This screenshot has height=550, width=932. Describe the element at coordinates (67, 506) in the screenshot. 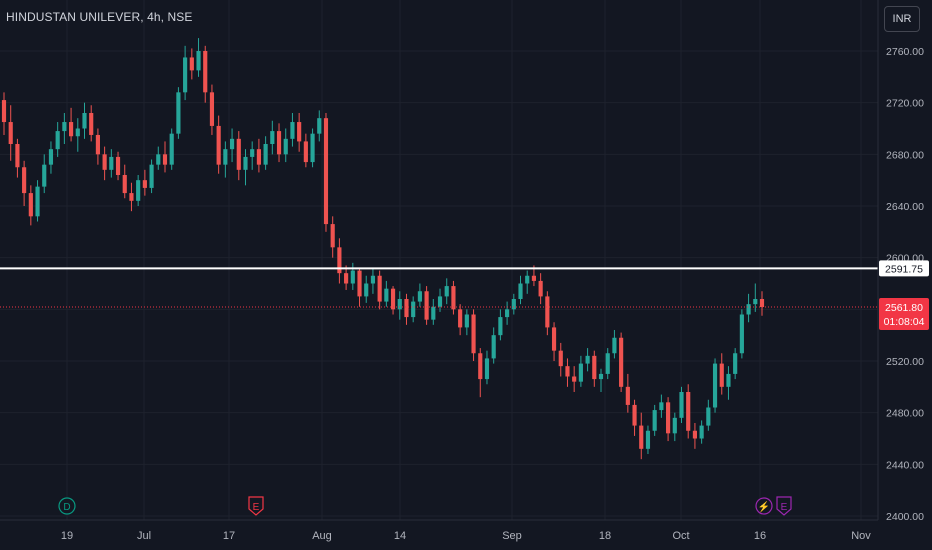

I see `event-dividend-icon: D` at that location.